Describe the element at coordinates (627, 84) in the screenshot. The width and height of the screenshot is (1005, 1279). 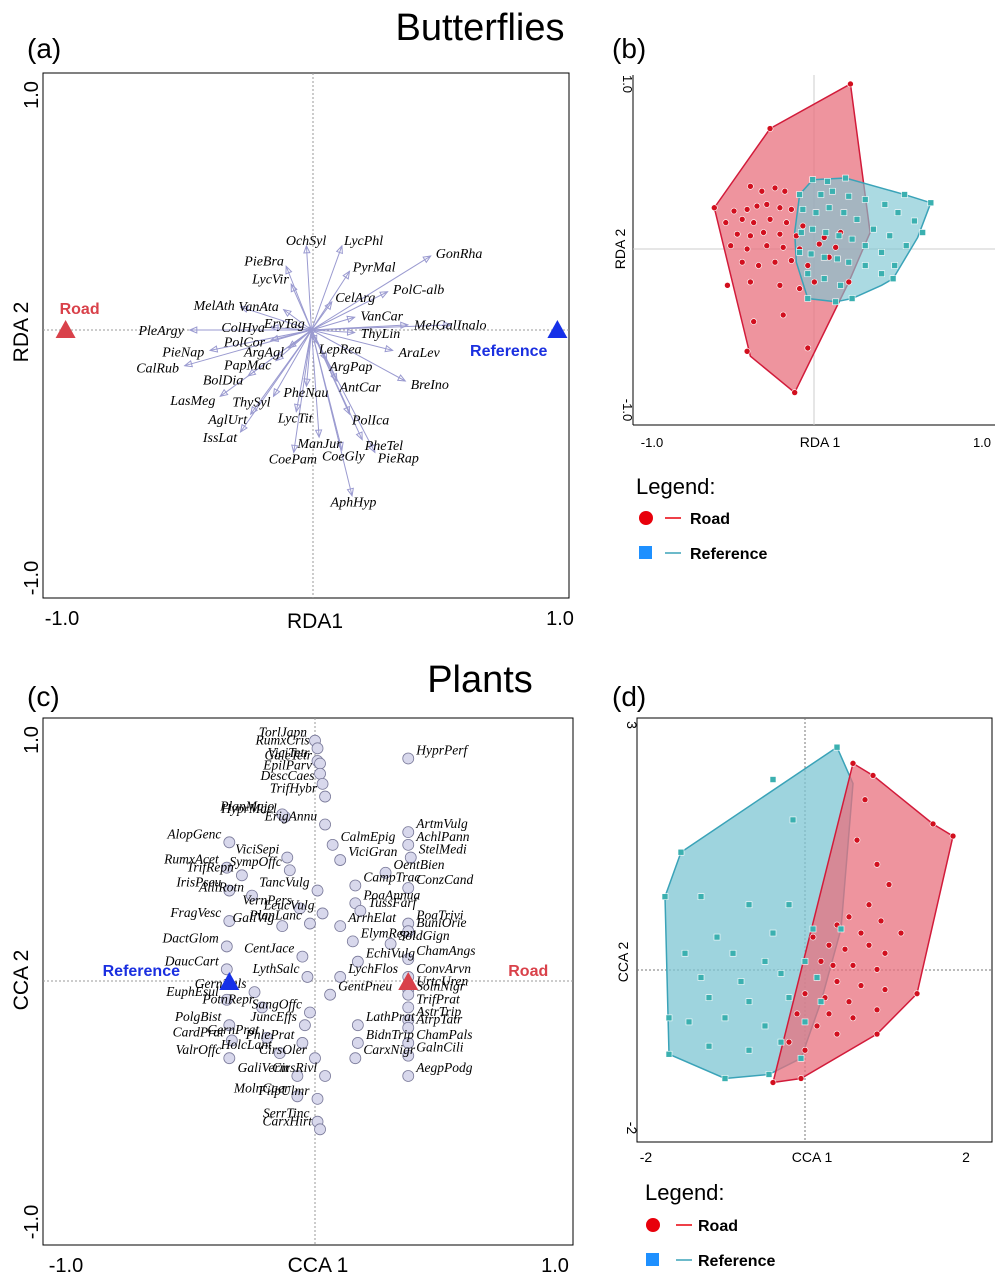
I see `panel-b-ytick-max: 1.0` at that location.